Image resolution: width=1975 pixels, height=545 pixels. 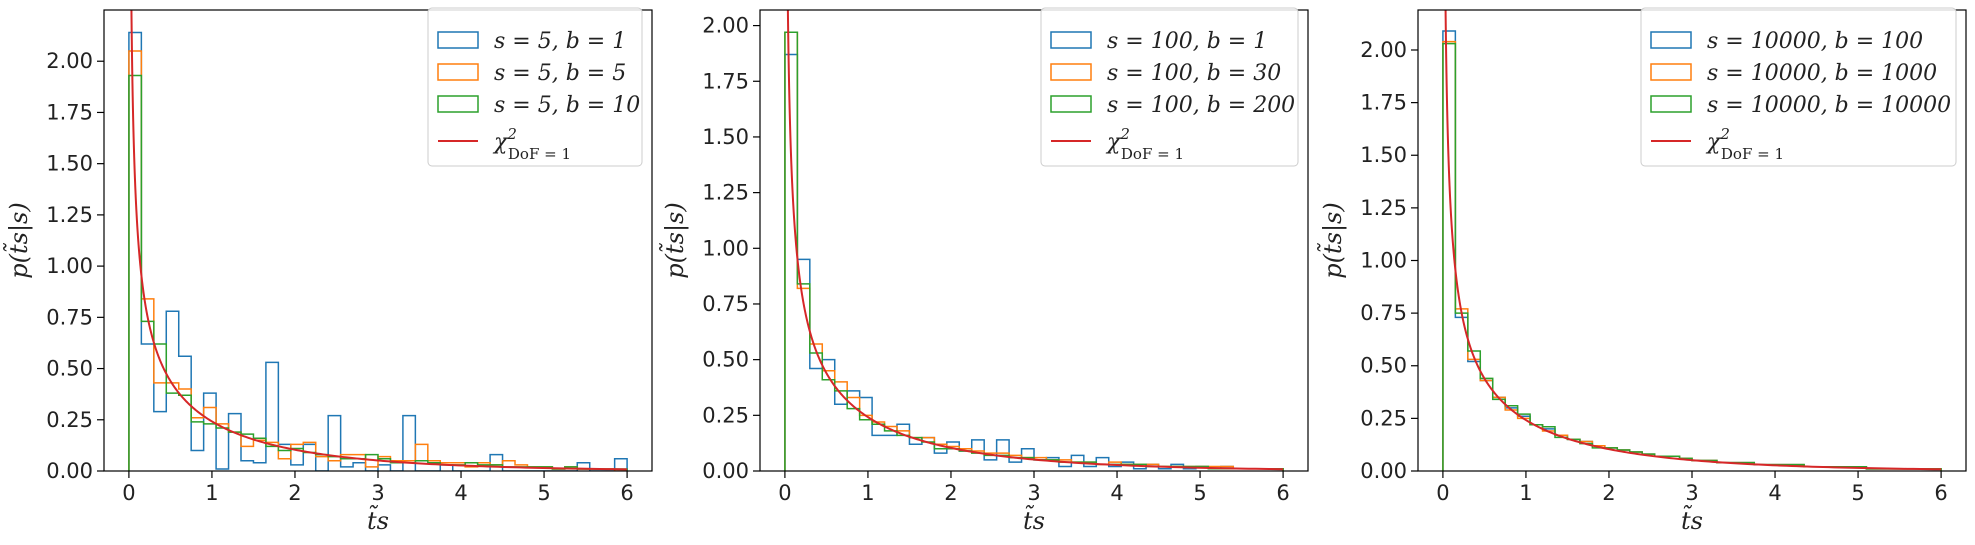 I want to click on legend-label: s = 10000, b = 10000, so click(x=1829, y=105).